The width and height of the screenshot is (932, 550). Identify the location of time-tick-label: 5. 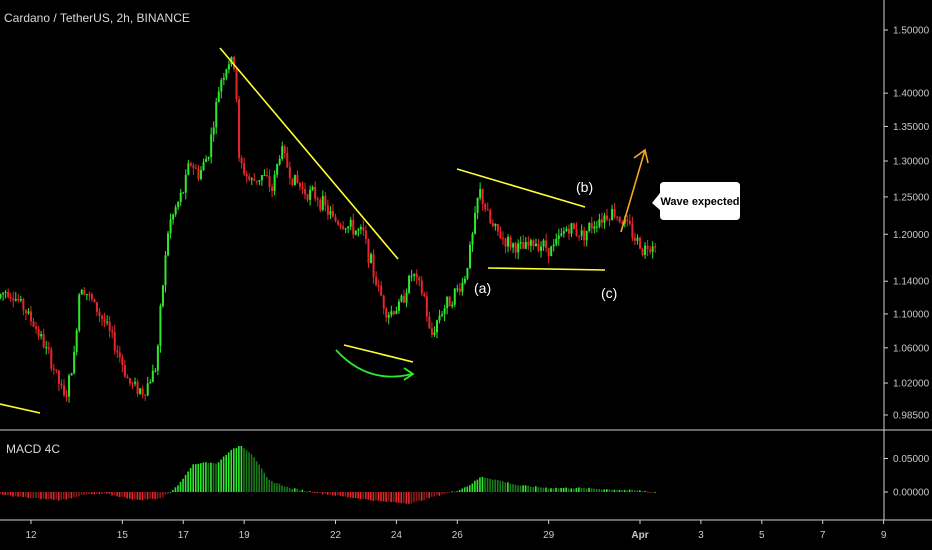
(762, 535).